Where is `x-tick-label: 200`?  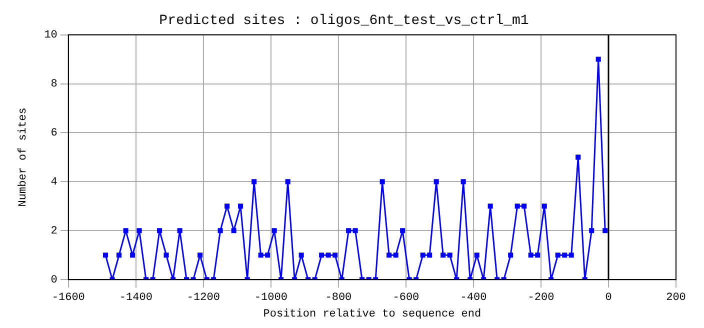
x-tick-label: 200 is located at coordinates (676, 298).